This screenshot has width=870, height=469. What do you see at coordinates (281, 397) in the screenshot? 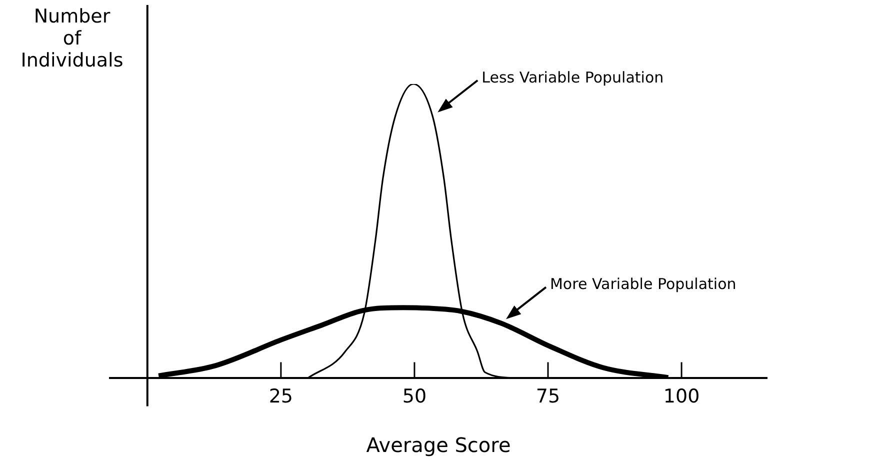
I see `x-tick-label: 25` at bounding box center [281, 397].